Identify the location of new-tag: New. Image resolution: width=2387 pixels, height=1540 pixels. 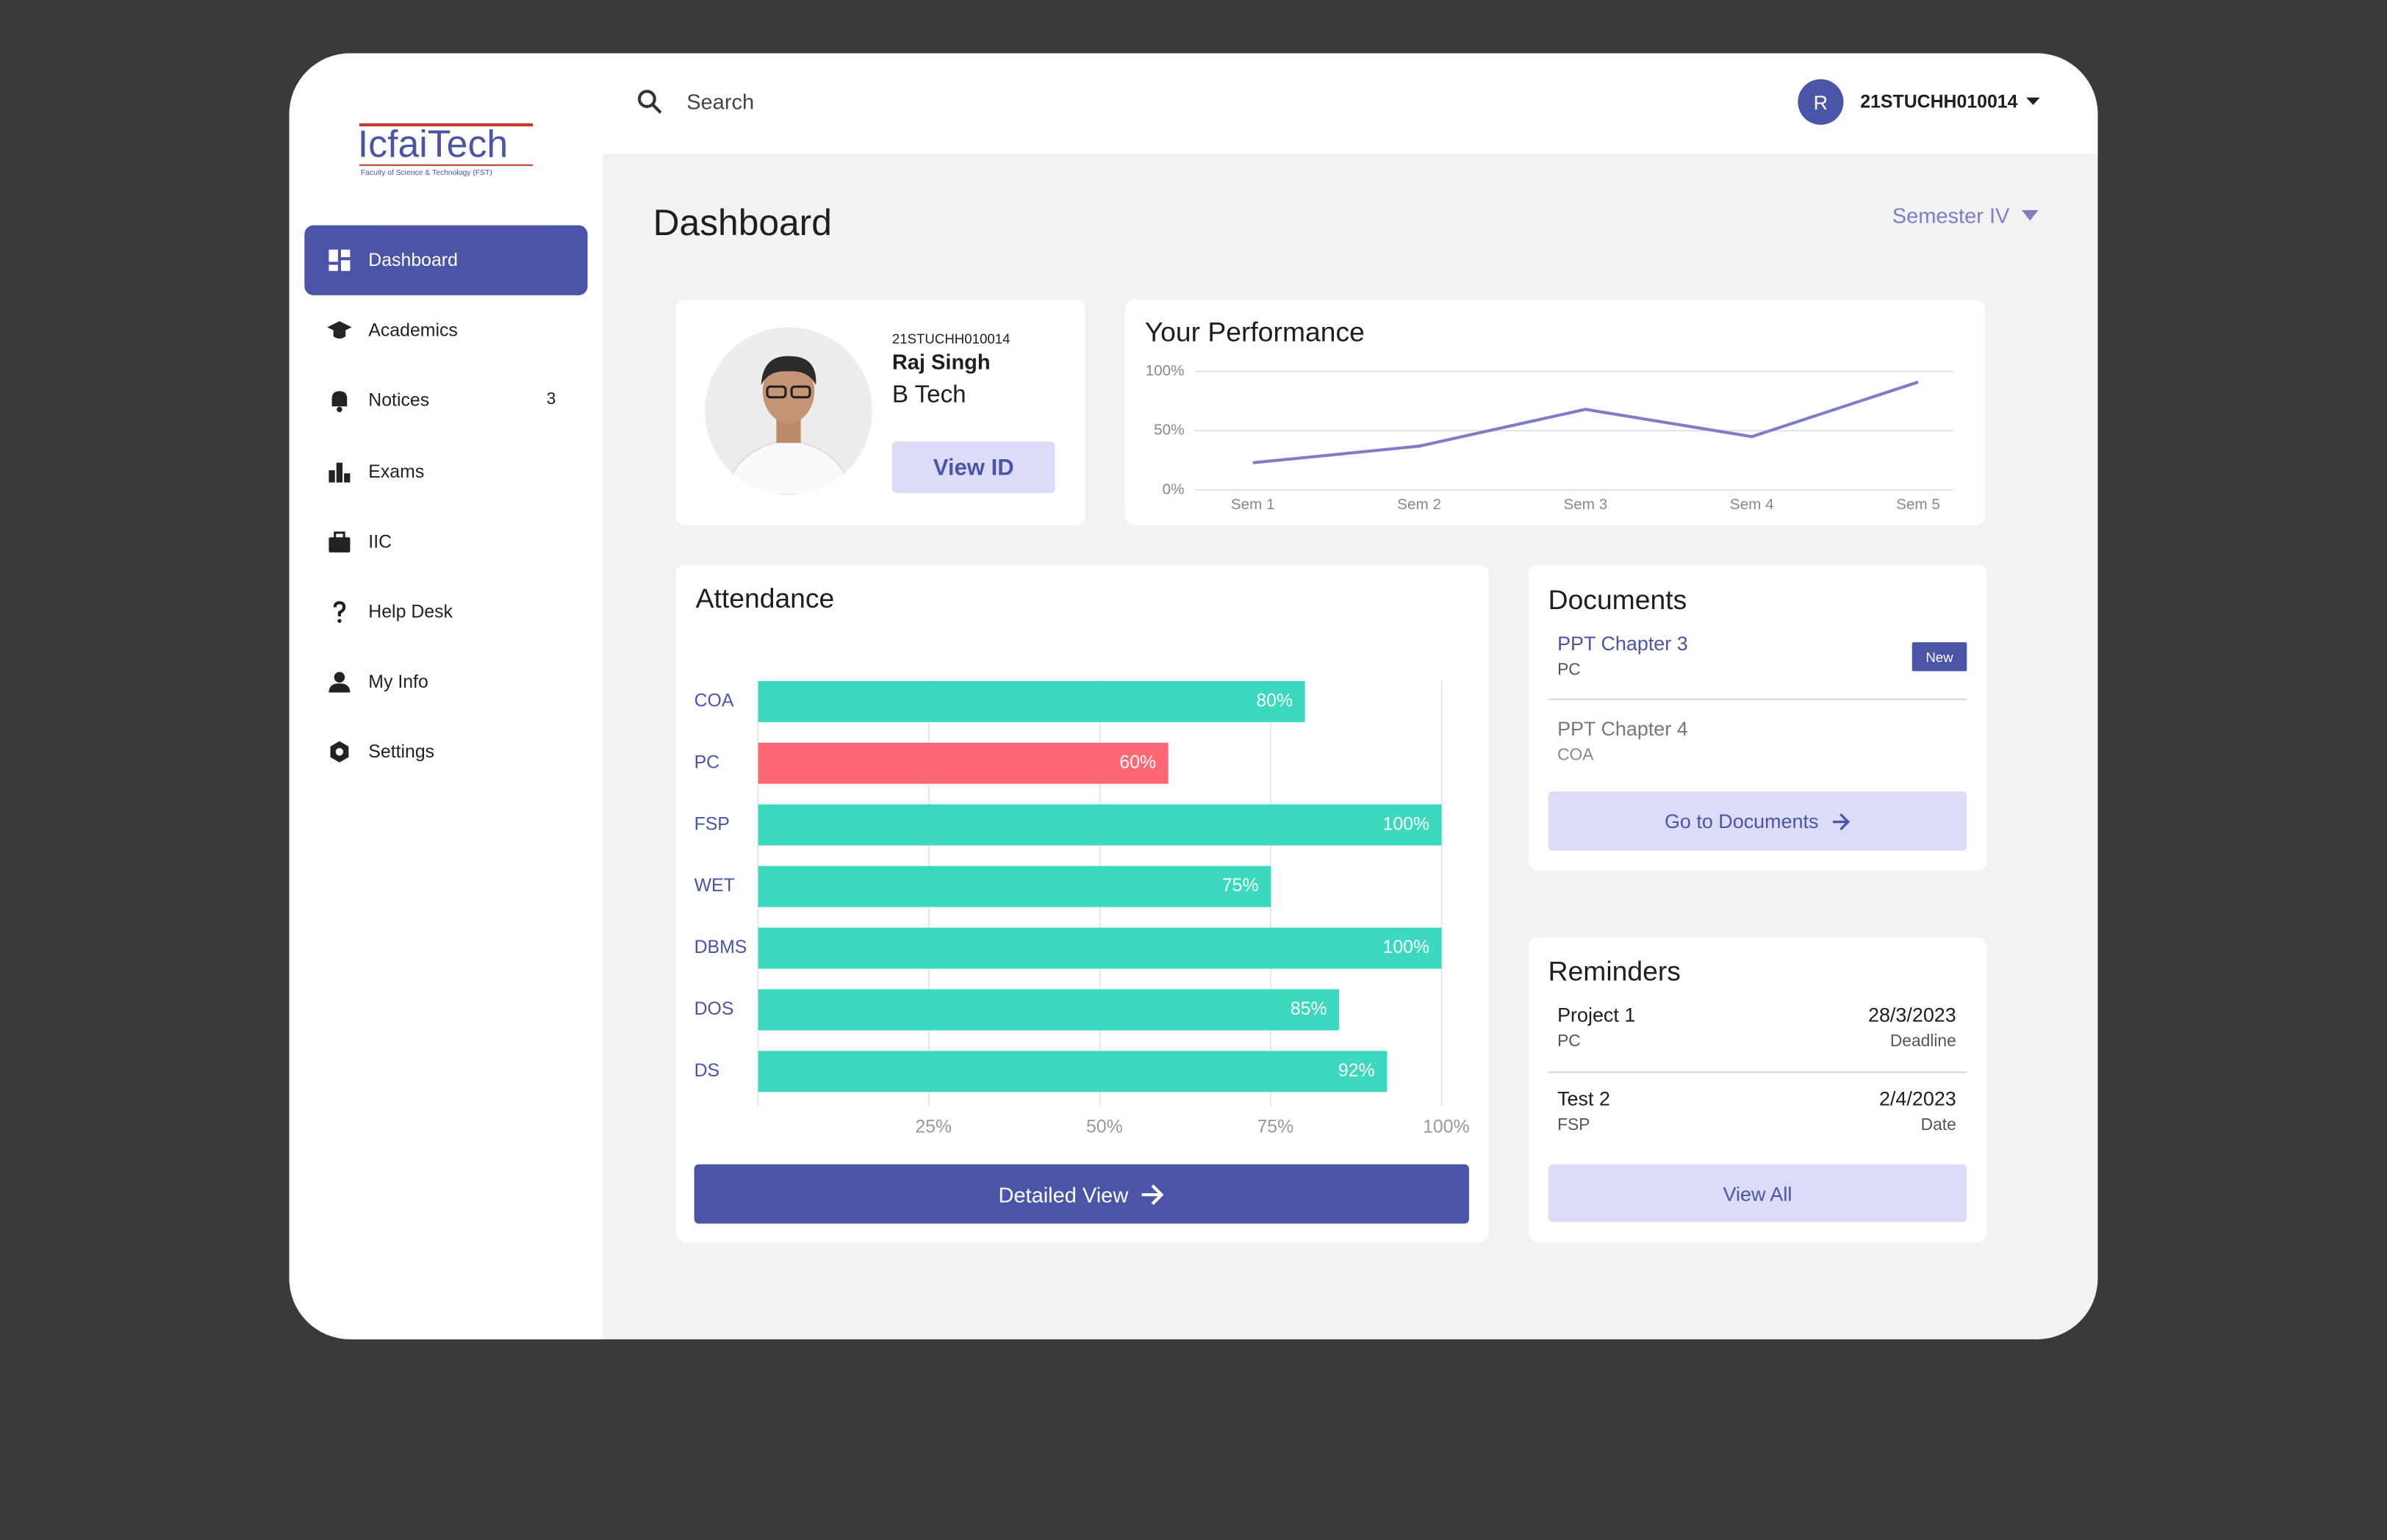
(1939, 657).